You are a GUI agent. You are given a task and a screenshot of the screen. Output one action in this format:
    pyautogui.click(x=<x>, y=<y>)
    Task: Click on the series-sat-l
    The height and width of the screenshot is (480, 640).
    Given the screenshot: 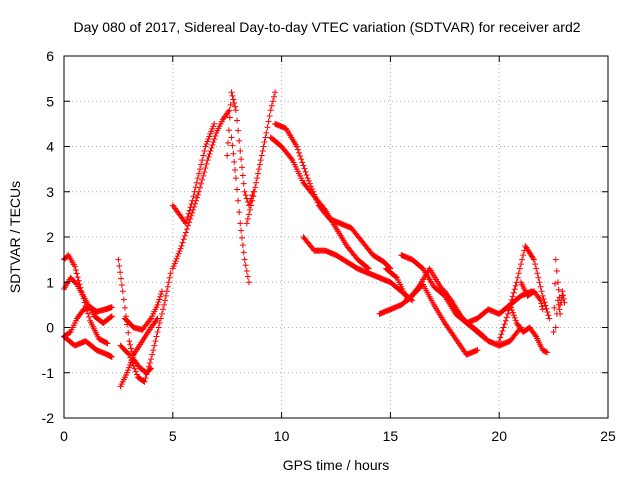 What is the action you would take?
    pyautogui.click(x=240, y=210)
    